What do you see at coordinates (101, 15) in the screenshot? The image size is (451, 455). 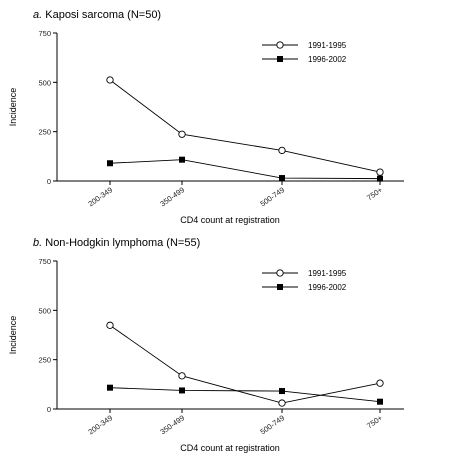 I see `chart-title-text: Kaposi sarcoma (N=50)` at bounding box center [101, 15].